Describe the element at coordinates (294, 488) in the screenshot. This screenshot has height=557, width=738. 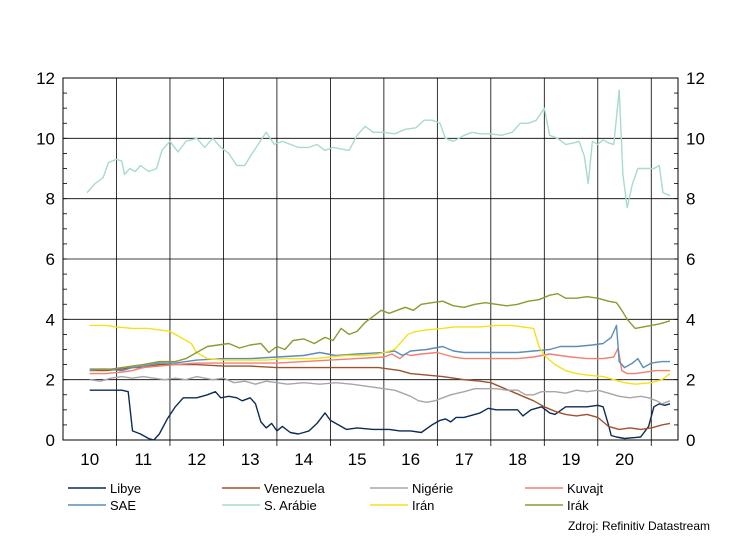
I see `legend-label: Venezuela` at that location.